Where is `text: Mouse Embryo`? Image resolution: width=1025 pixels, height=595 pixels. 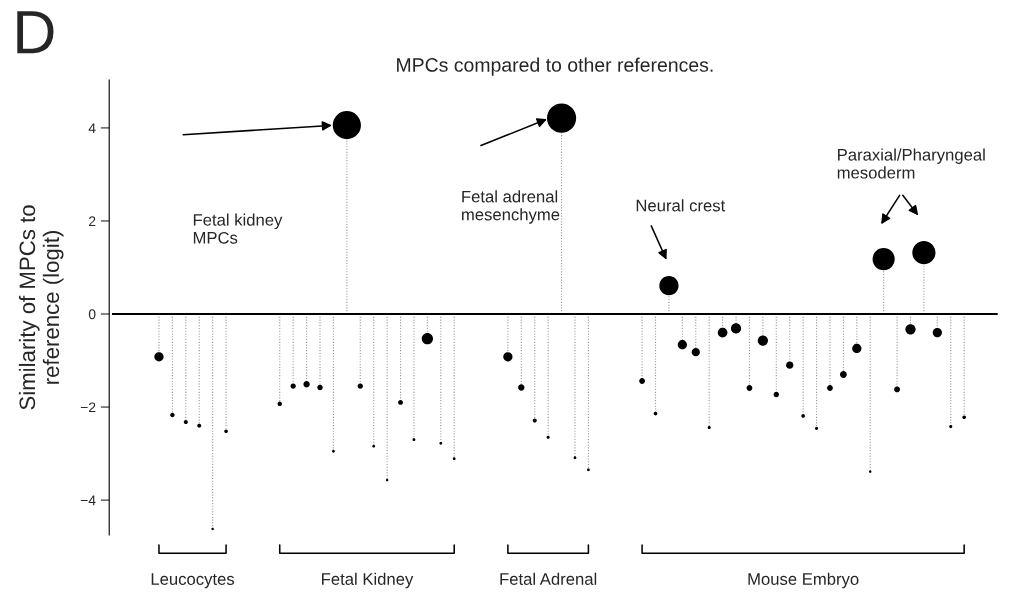 text: Mouse Embryo is located at coordinates (803, 580).